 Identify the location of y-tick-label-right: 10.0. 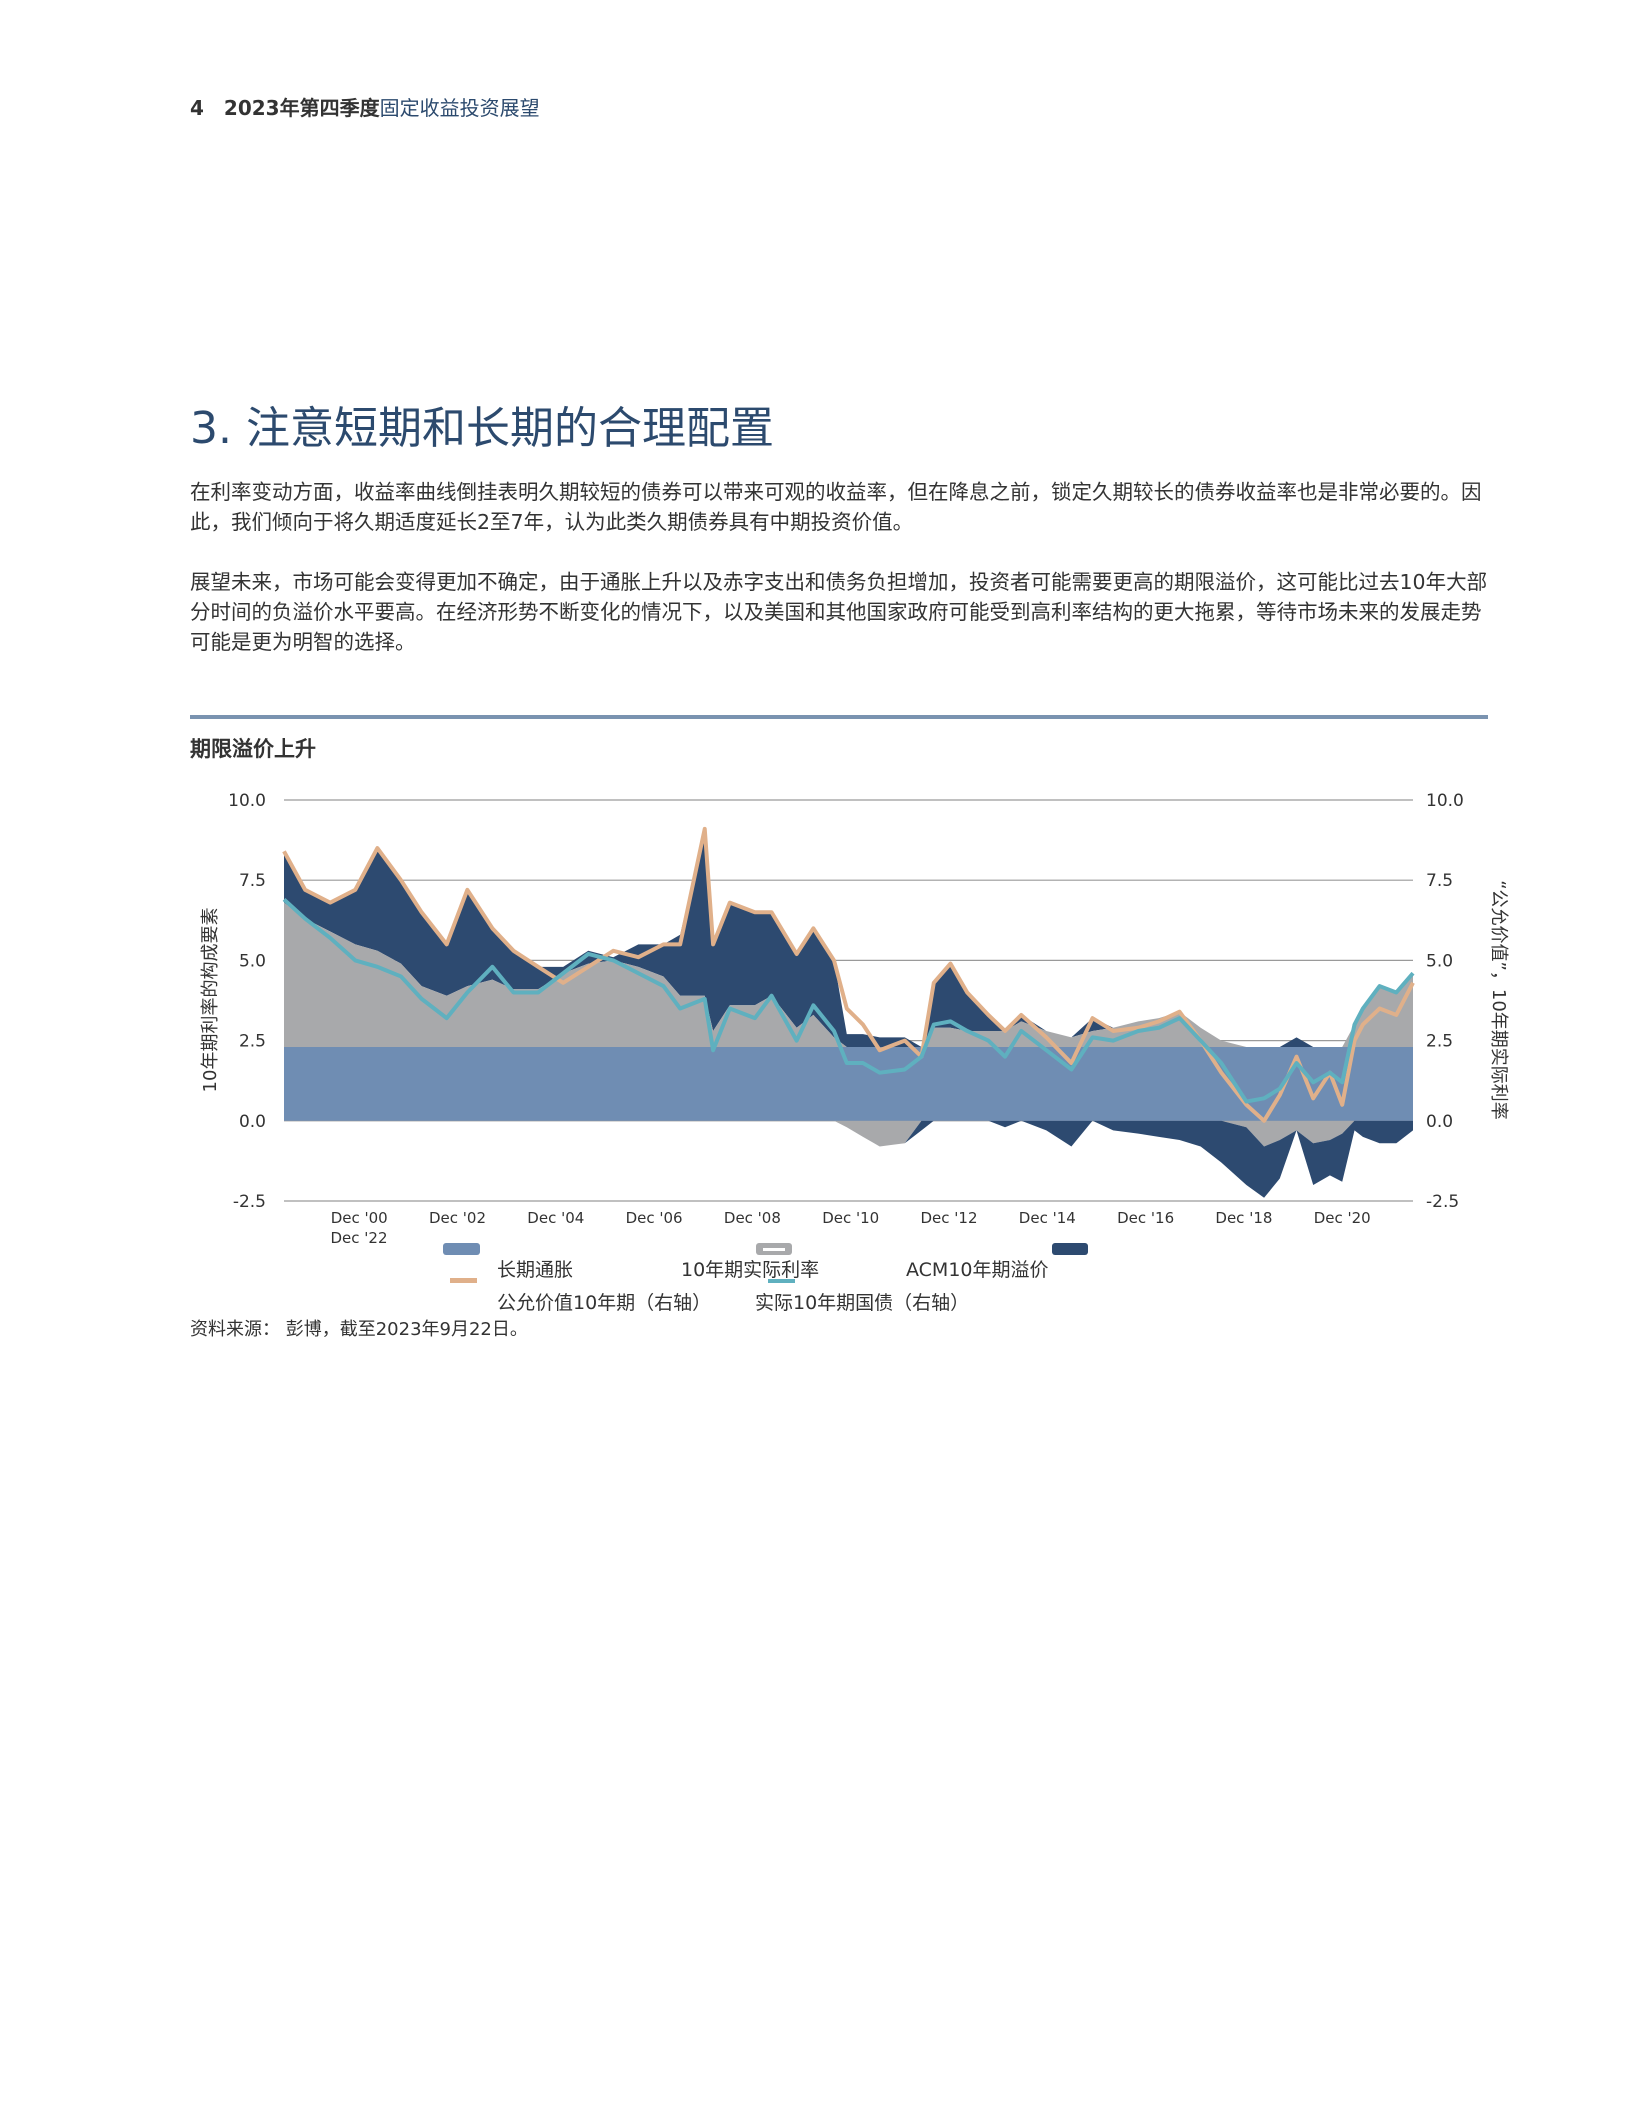
(1445, 801).